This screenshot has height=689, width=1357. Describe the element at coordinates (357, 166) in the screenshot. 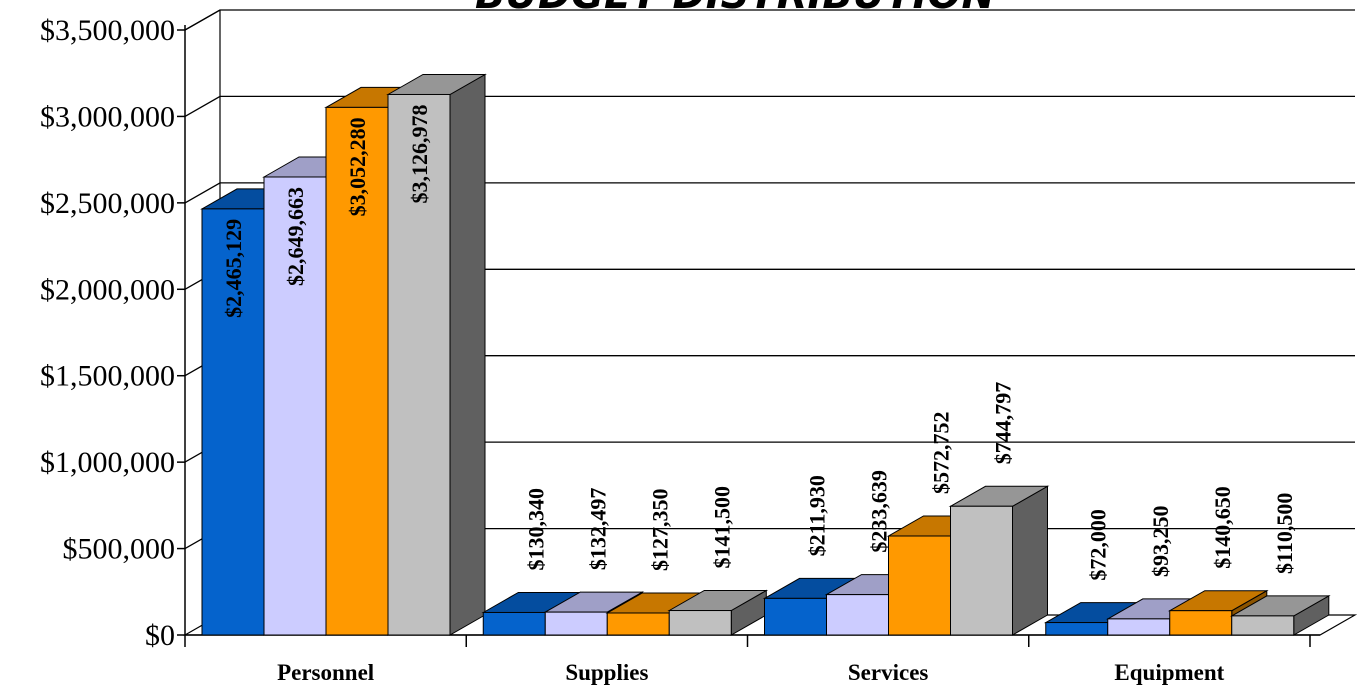

I see `data-label: $3,052,280` at that location.